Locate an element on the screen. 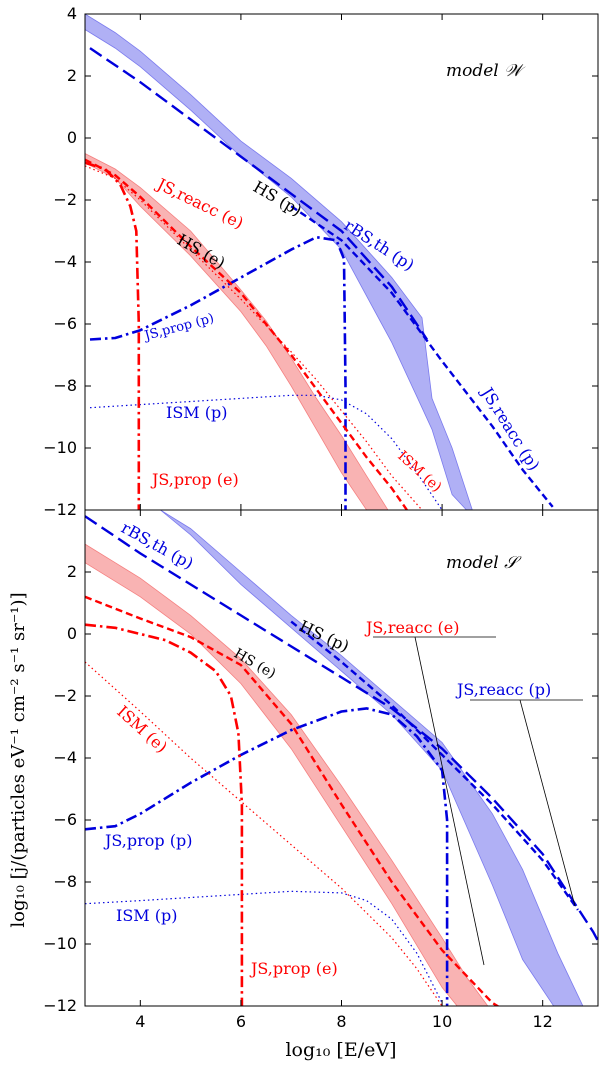 The width and height of the screenshot is (606, 1065). leader-line-js-reacc-p is located at coordinates (547, 803).